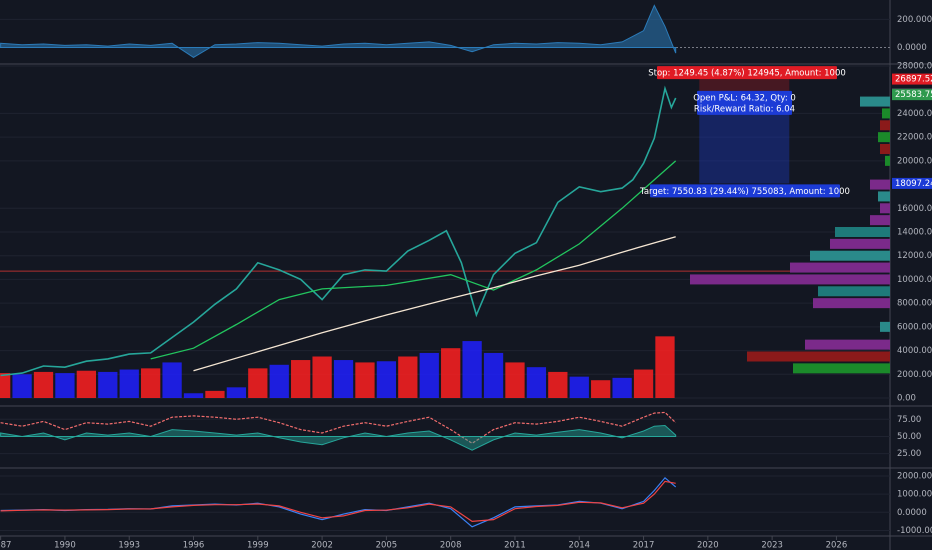  What do you see at coordinates (744, 109) in the screenshot?
I see `annotation-text: Risk/Reward Ratio: 6.04` at bounding box center [744, 109].